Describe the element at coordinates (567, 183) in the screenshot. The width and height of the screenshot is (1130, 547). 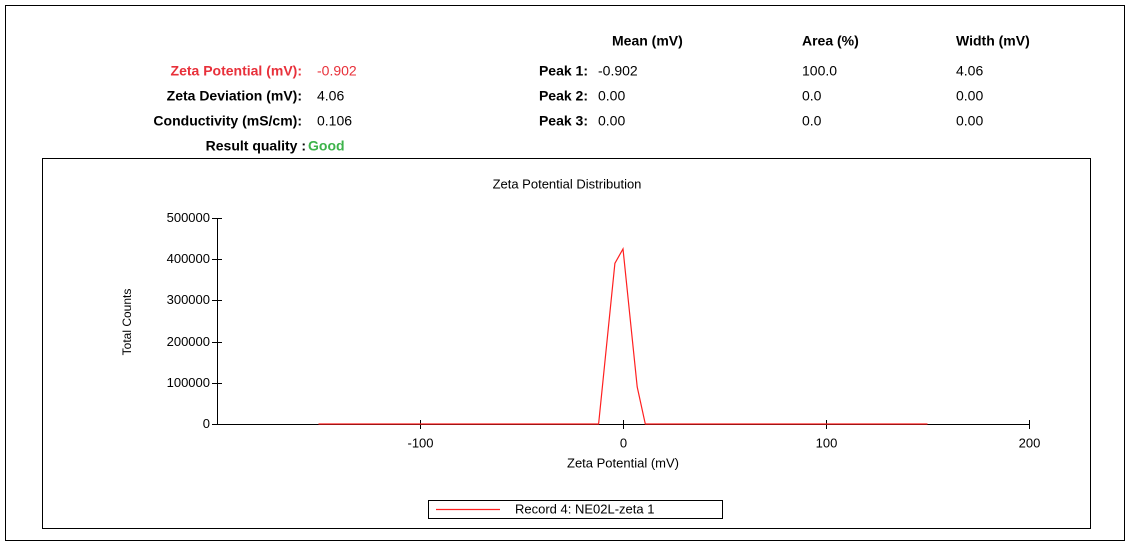
I see `chart-title: Zeta Potential Distribution` at that location.